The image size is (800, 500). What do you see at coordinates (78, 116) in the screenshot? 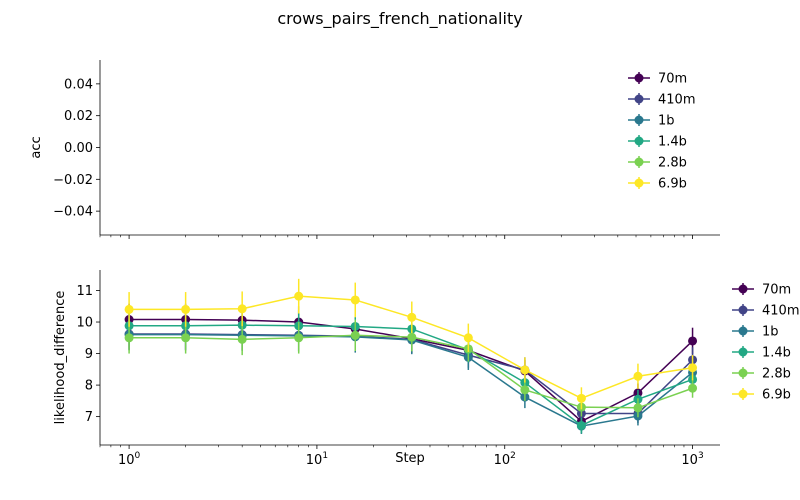
I see `y-tick-label: 0.02` at bounding box center [78, 116].